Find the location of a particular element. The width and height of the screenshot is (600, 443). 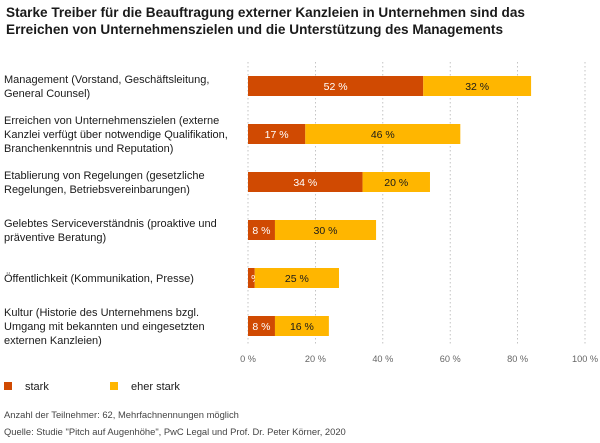

legend-swatch-stark is located at coordinates (8, 386).